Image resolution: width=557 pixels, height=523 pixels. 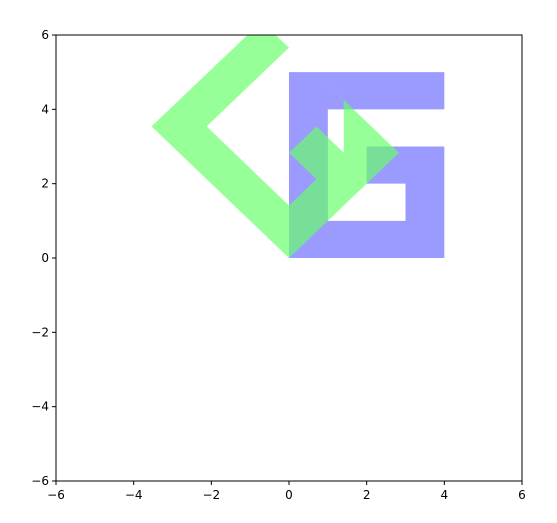 I want to click on y-tick-label: 0, so click(x=45, y=258).